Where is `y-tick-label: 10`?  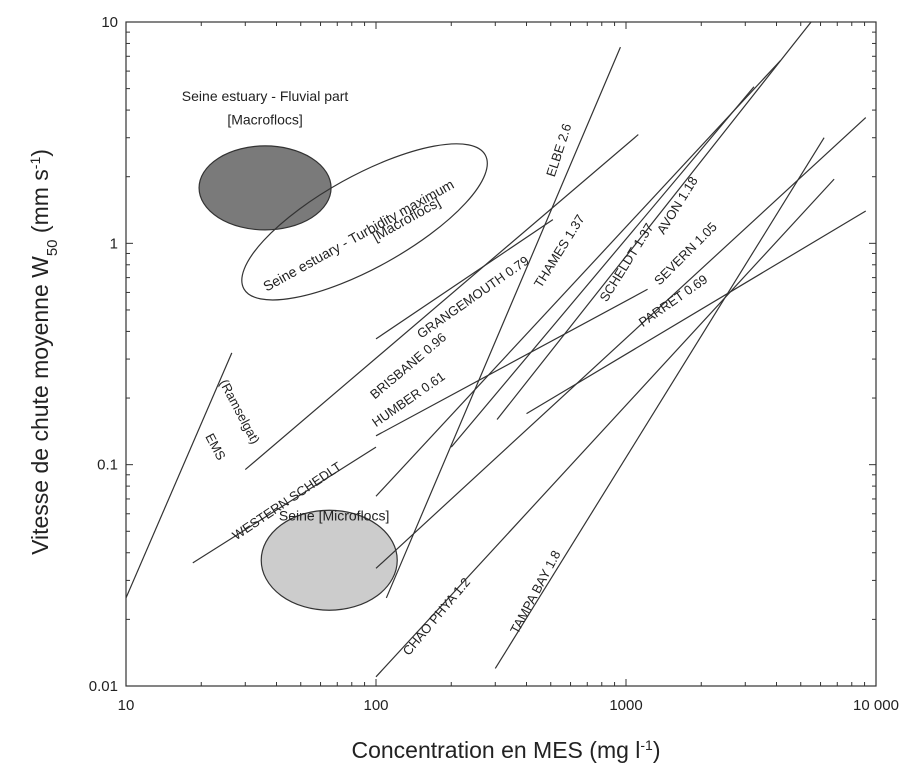 y-tick-label: 10 is located at coordinates (109, 22).